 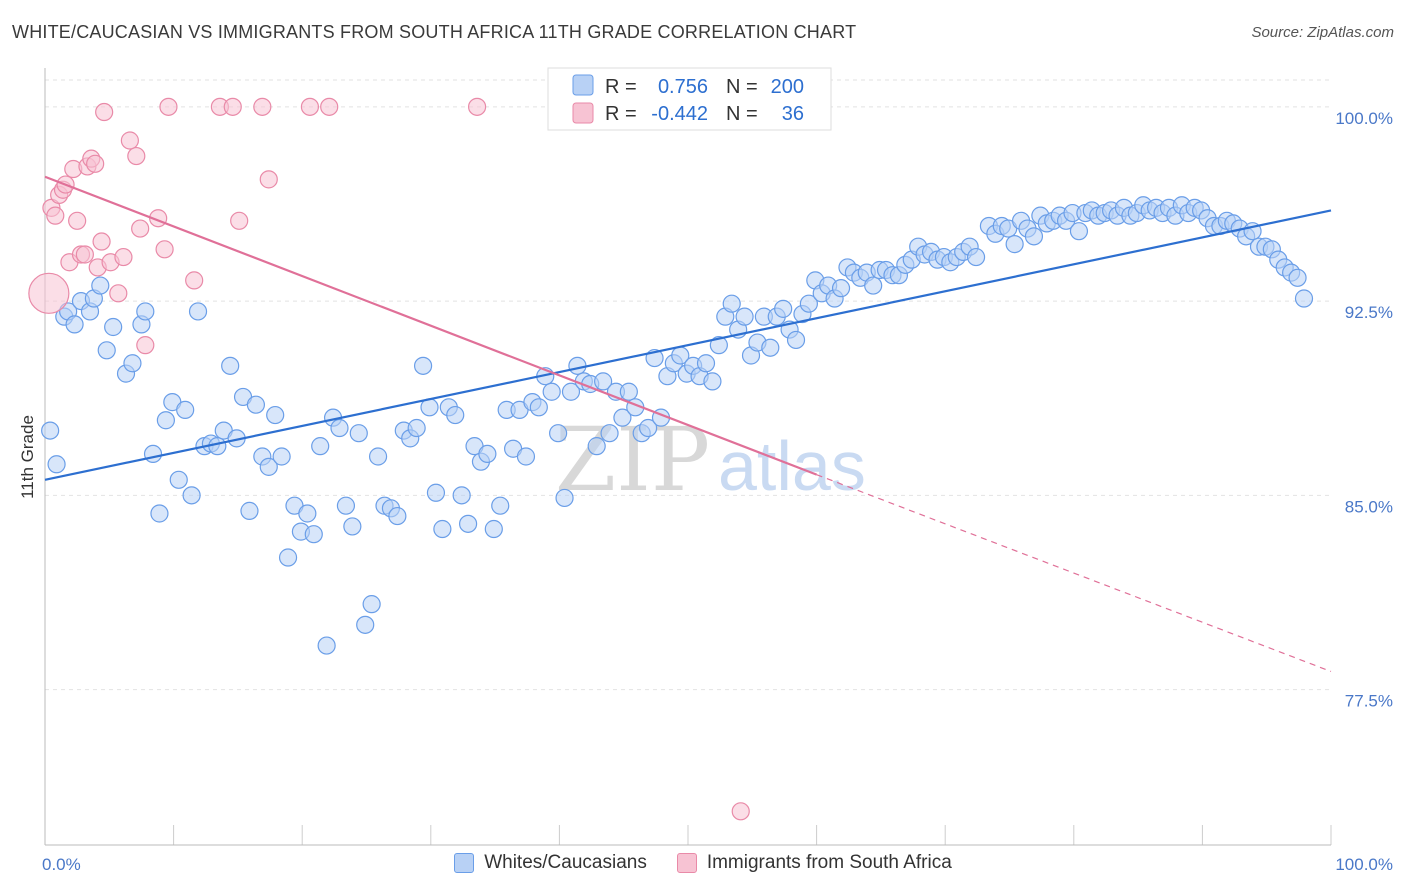 I want to click on watermark: ZIP atlas, so click(x=710, y=459).